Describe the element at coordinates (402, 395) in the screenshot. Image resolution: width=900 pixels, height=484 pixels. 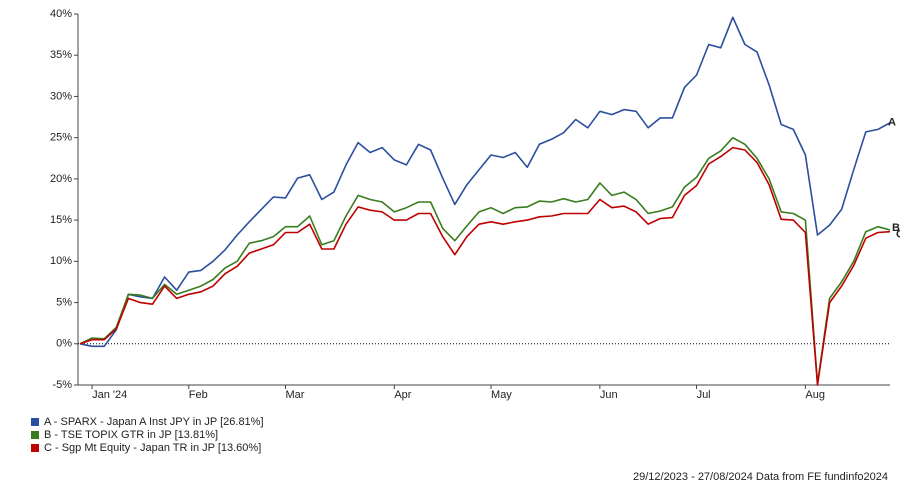
I see `x-tick-label: Apr` at that location.